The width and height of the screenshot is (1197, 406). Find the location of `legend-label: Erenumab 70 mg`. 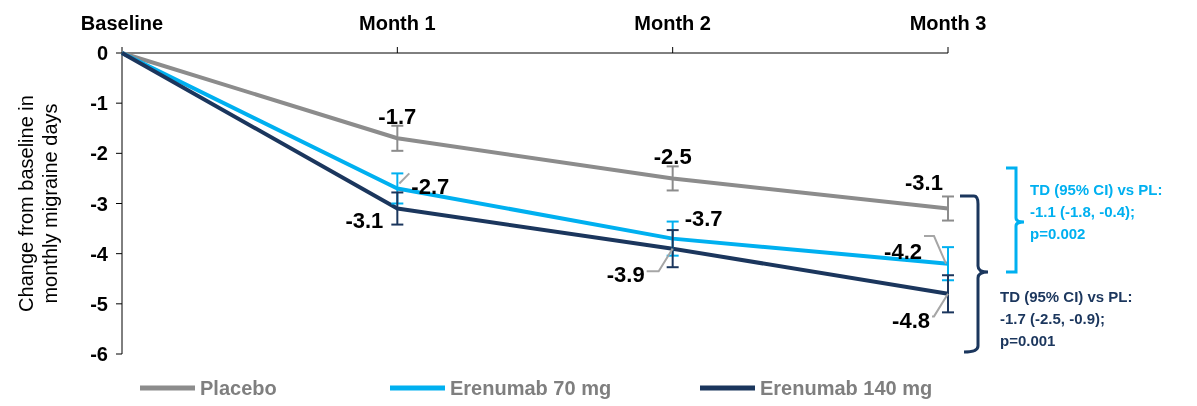

legend-label: Erenumab 70 mg is located at coordinates (531, 388).